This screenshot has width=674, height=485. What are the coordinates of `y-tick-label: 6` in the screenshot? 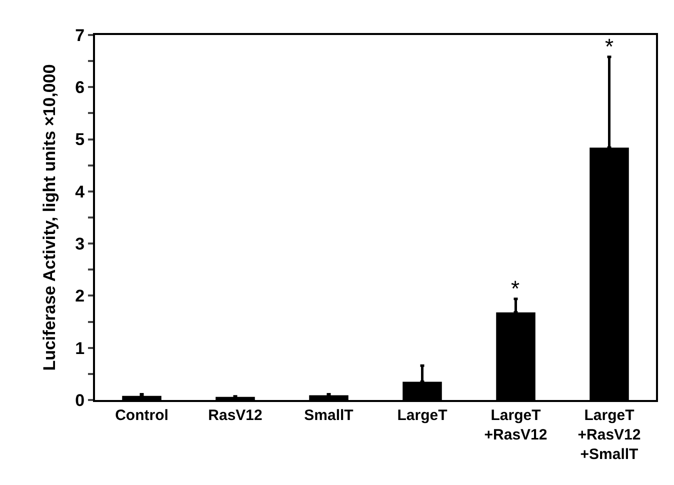 It's located at (80, 88).